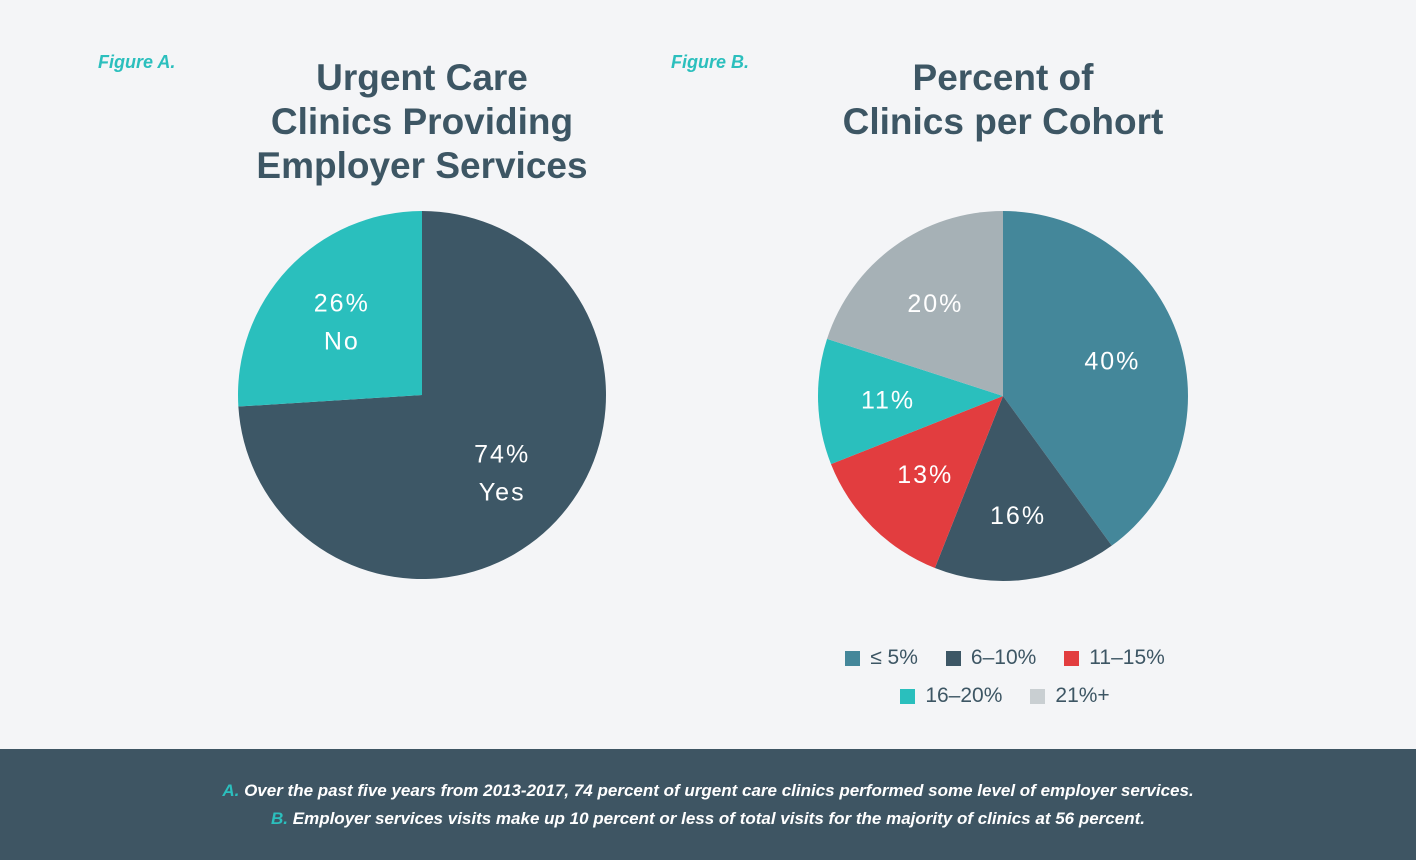 Image resolution: width=1416 pixels, height=860 pixels. What do you see at coordinates (935, 304) in the screenshot?
I see `slice-value-label: 20%` at bounding box center [935, 304].